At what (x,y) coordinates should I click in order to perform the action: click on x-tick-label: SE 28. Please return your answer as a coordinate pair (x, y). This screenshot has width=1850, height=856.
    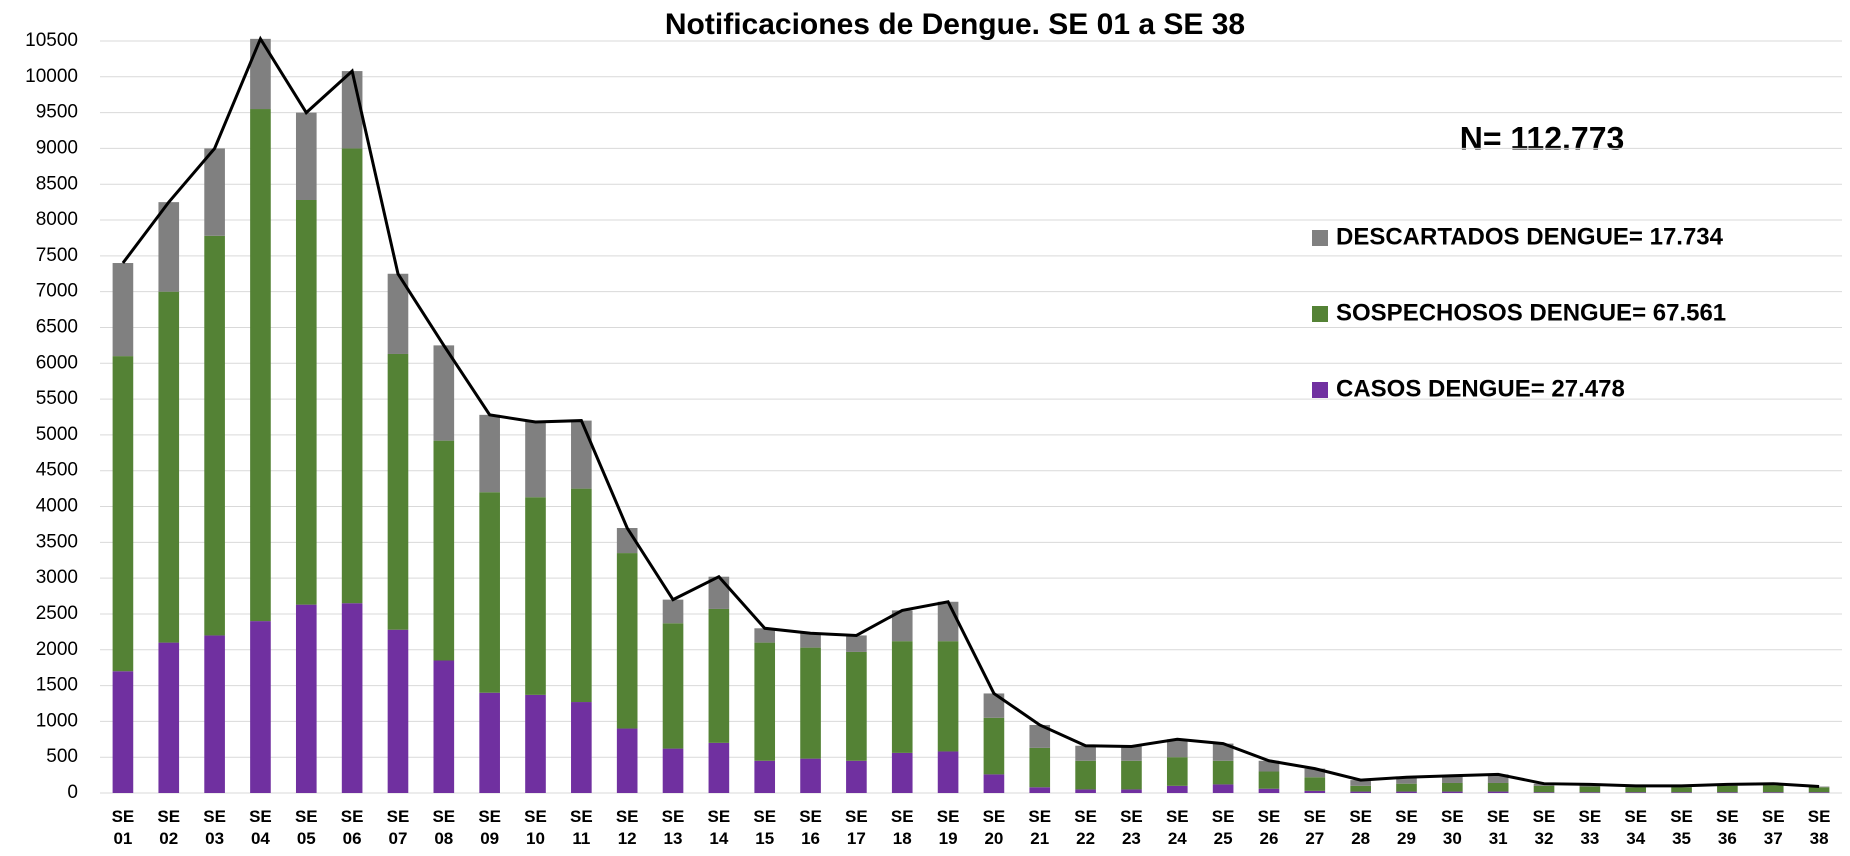
    Looking at the image, I should click on (1360, 827).